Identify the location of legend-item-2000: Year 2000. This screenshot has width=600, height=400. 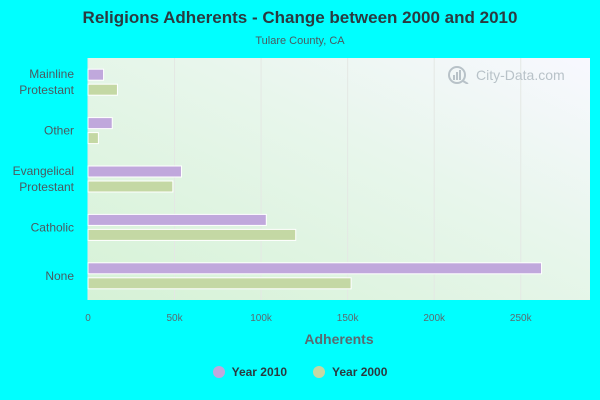
(350, 372).